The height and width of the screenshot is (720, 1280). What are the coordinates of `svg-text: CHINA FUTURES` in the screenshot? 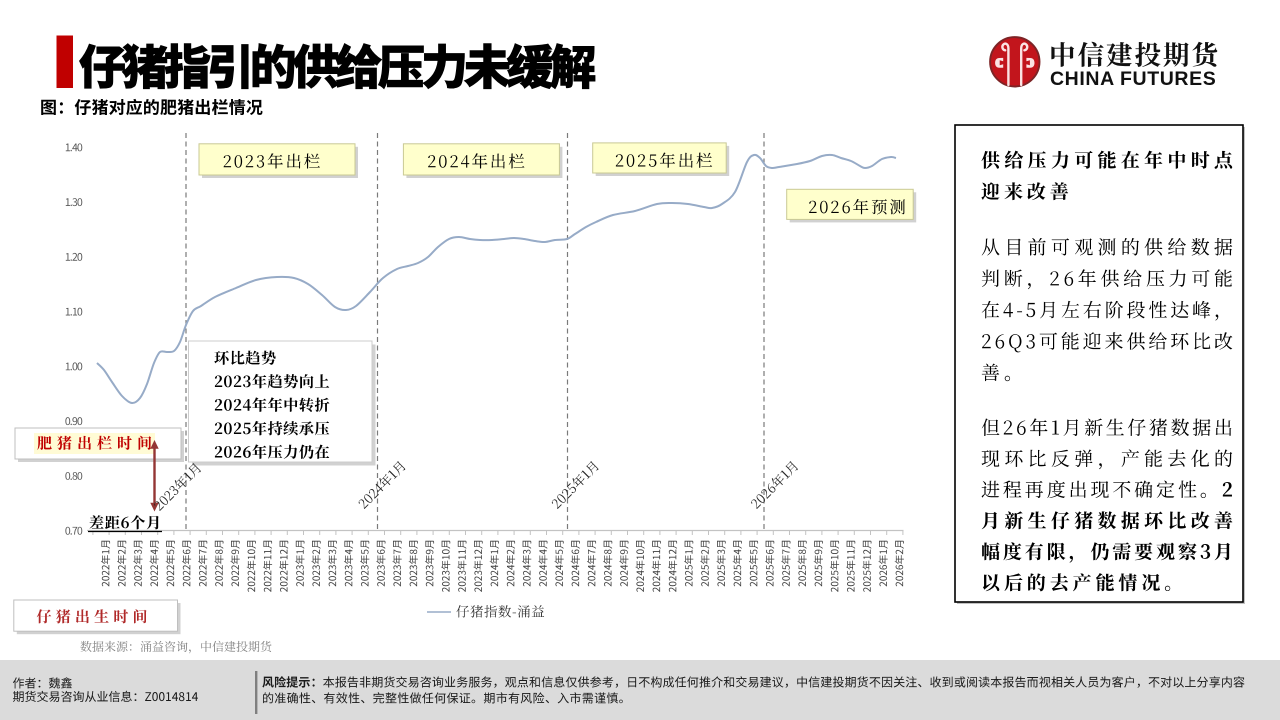 It's located at (1133, 79).